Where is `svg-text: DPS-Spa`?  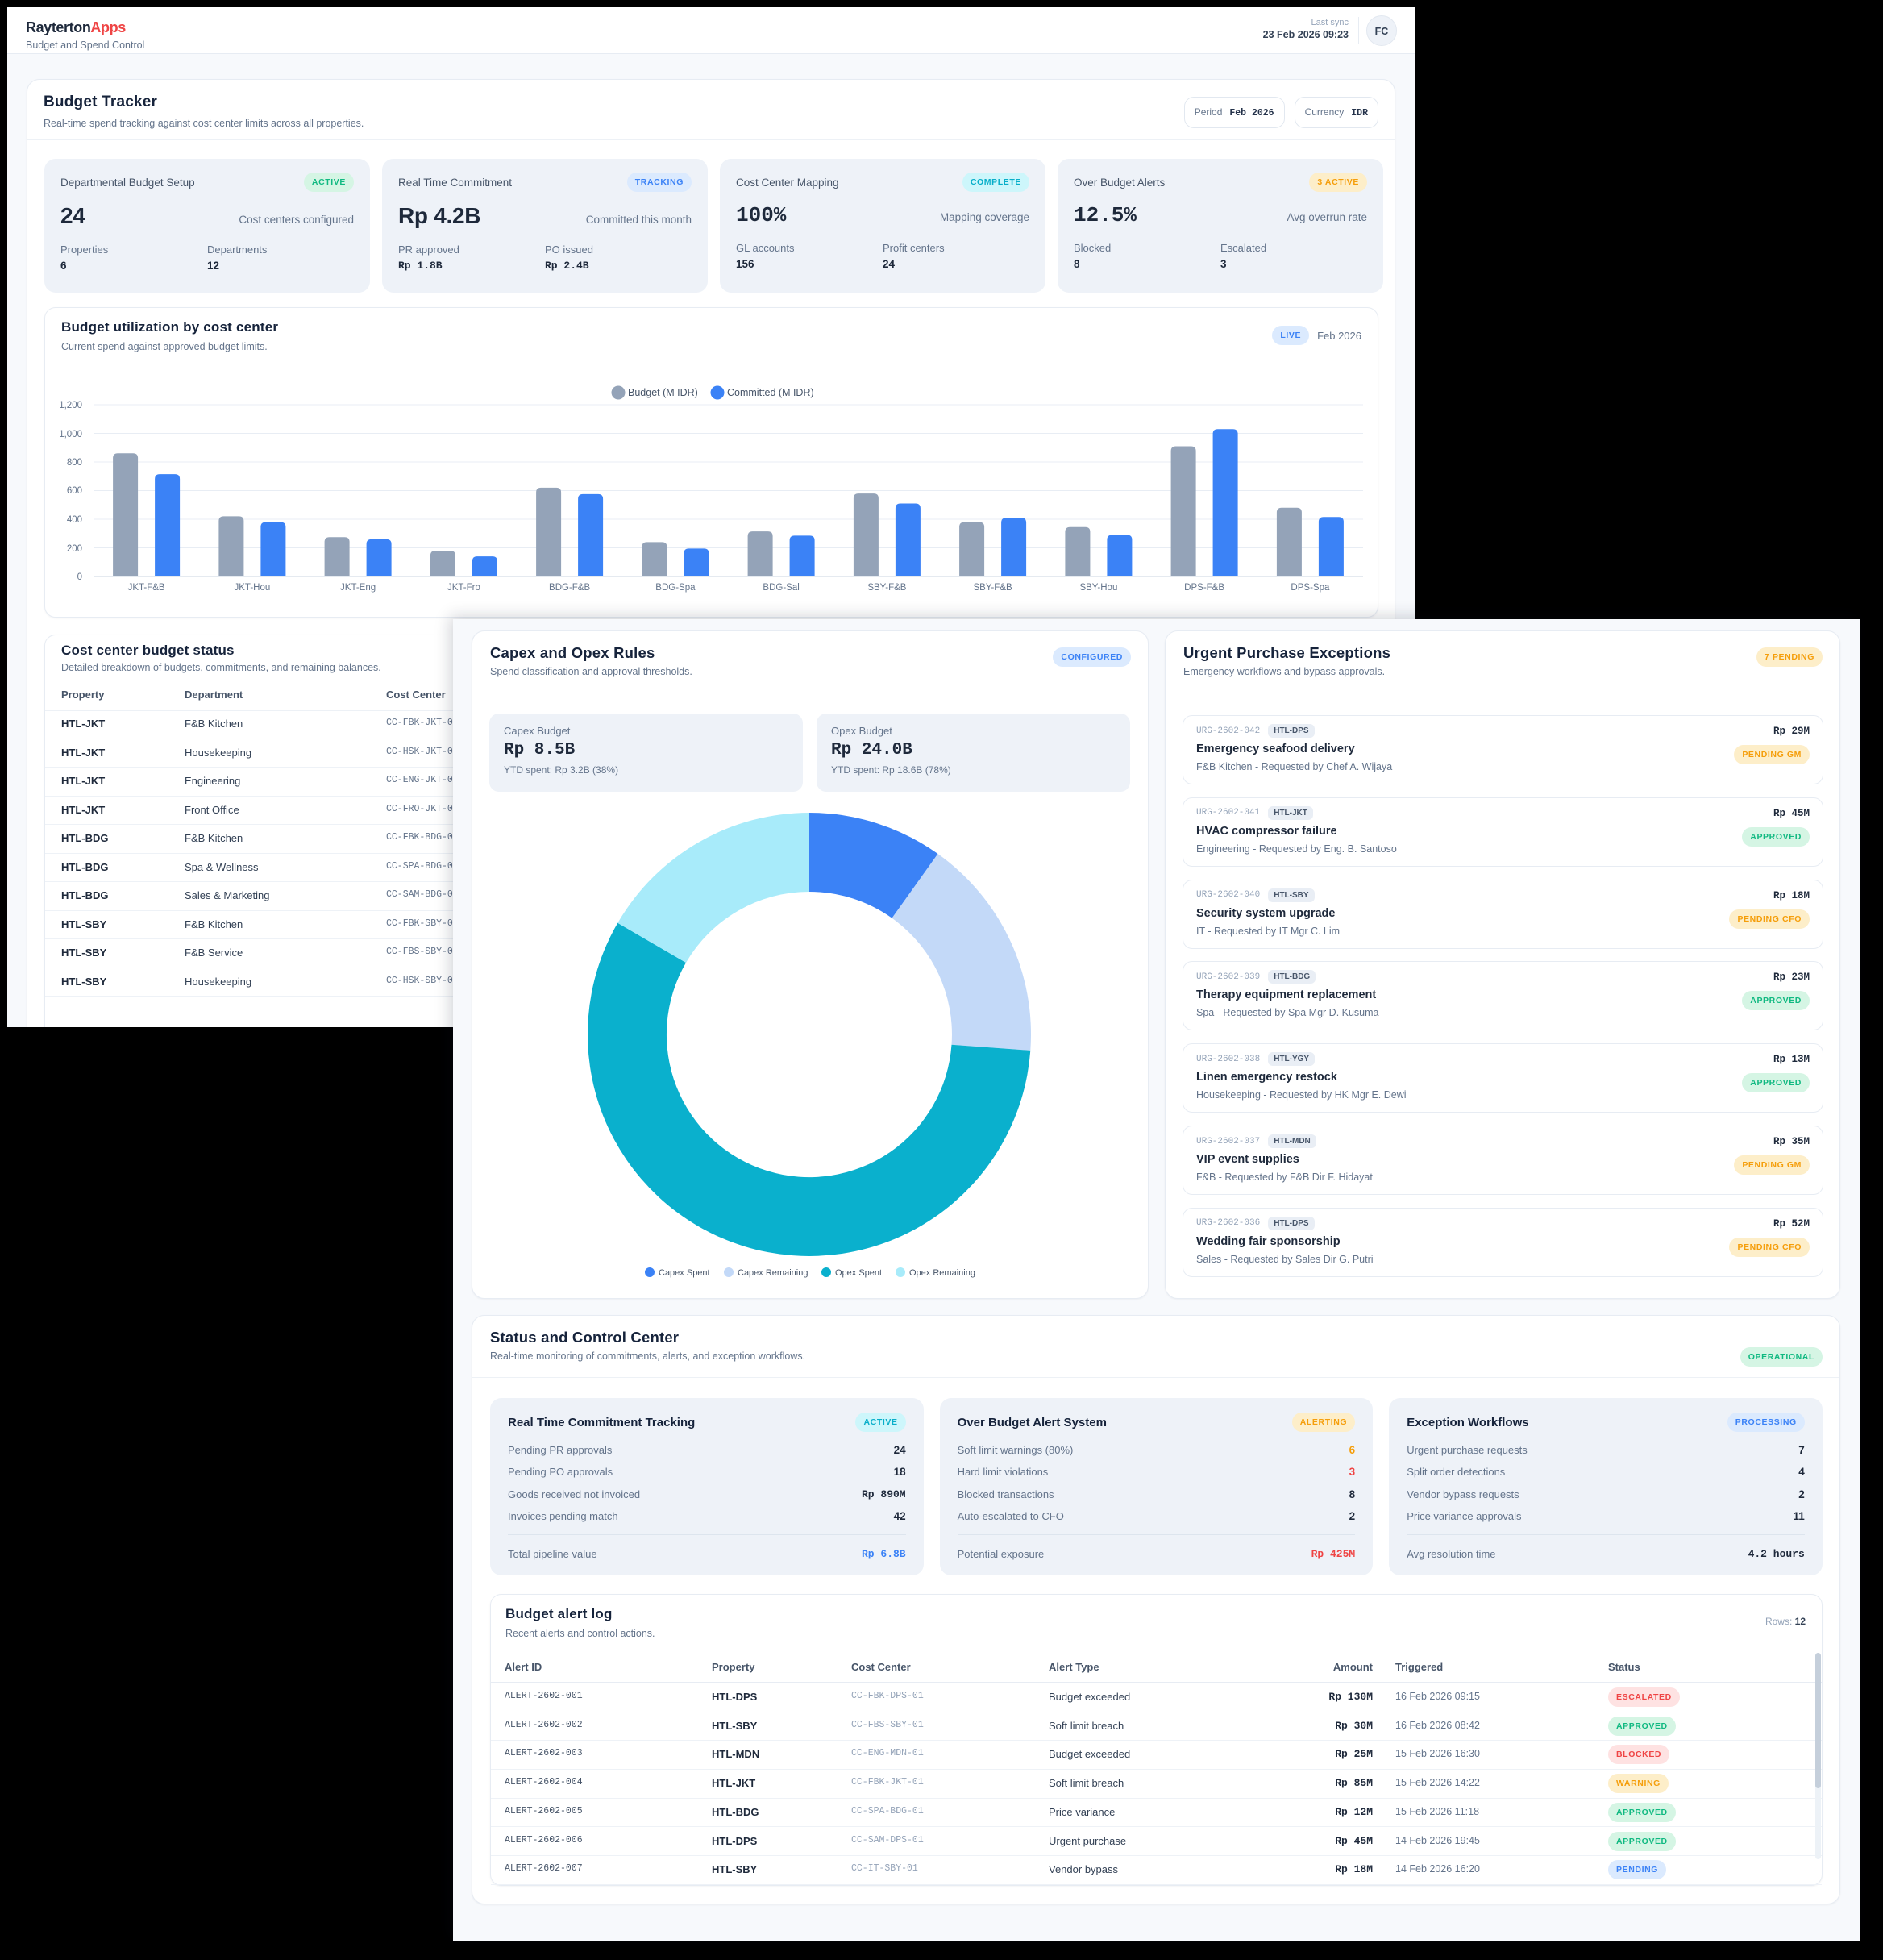 svg-text: DPS-Spa is located at coordinates (1310, 588).